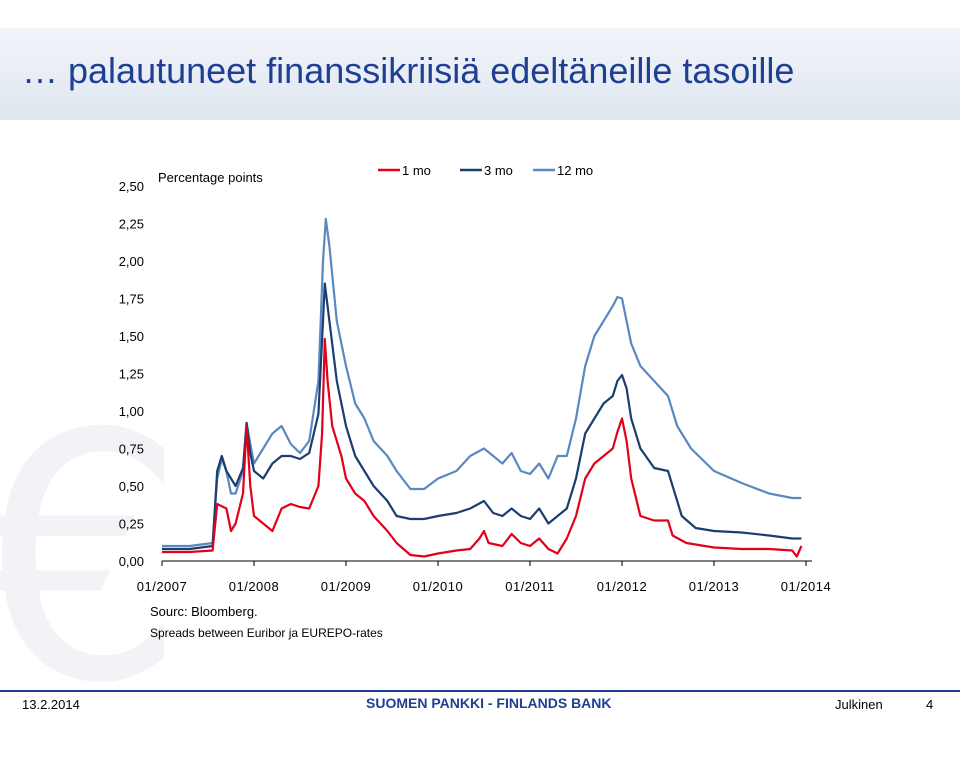 This screenshot has height=758, width=960. Describe the element at coordinates (346, 586) in the screenshot. I see `x-tick-label: 01/2009` at that location.